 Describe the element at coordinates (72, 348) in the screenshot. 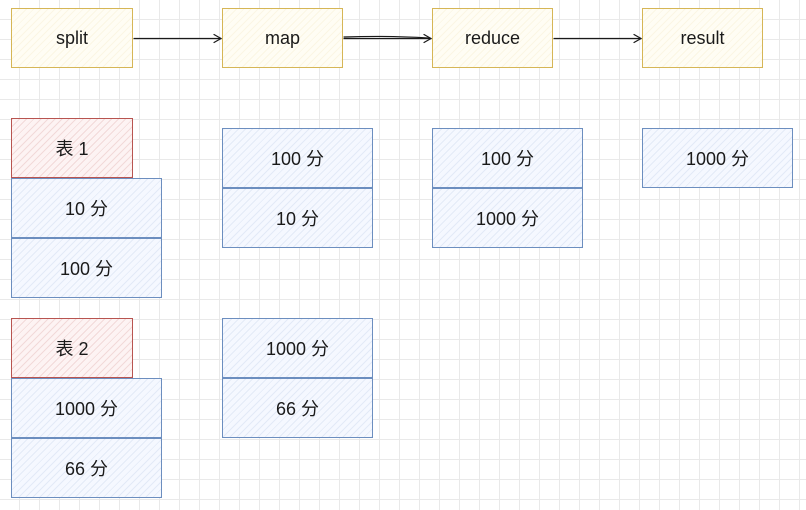

I see `table2-header: 表 2` at that location.